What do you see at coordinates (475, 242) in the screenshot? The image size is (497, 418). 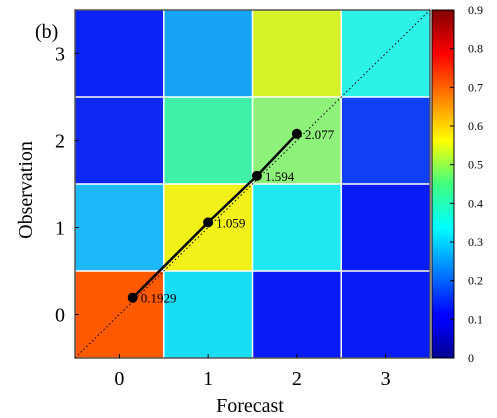 I see `colorbar-tick-label: 0.3` at bounding box center [475, 242].